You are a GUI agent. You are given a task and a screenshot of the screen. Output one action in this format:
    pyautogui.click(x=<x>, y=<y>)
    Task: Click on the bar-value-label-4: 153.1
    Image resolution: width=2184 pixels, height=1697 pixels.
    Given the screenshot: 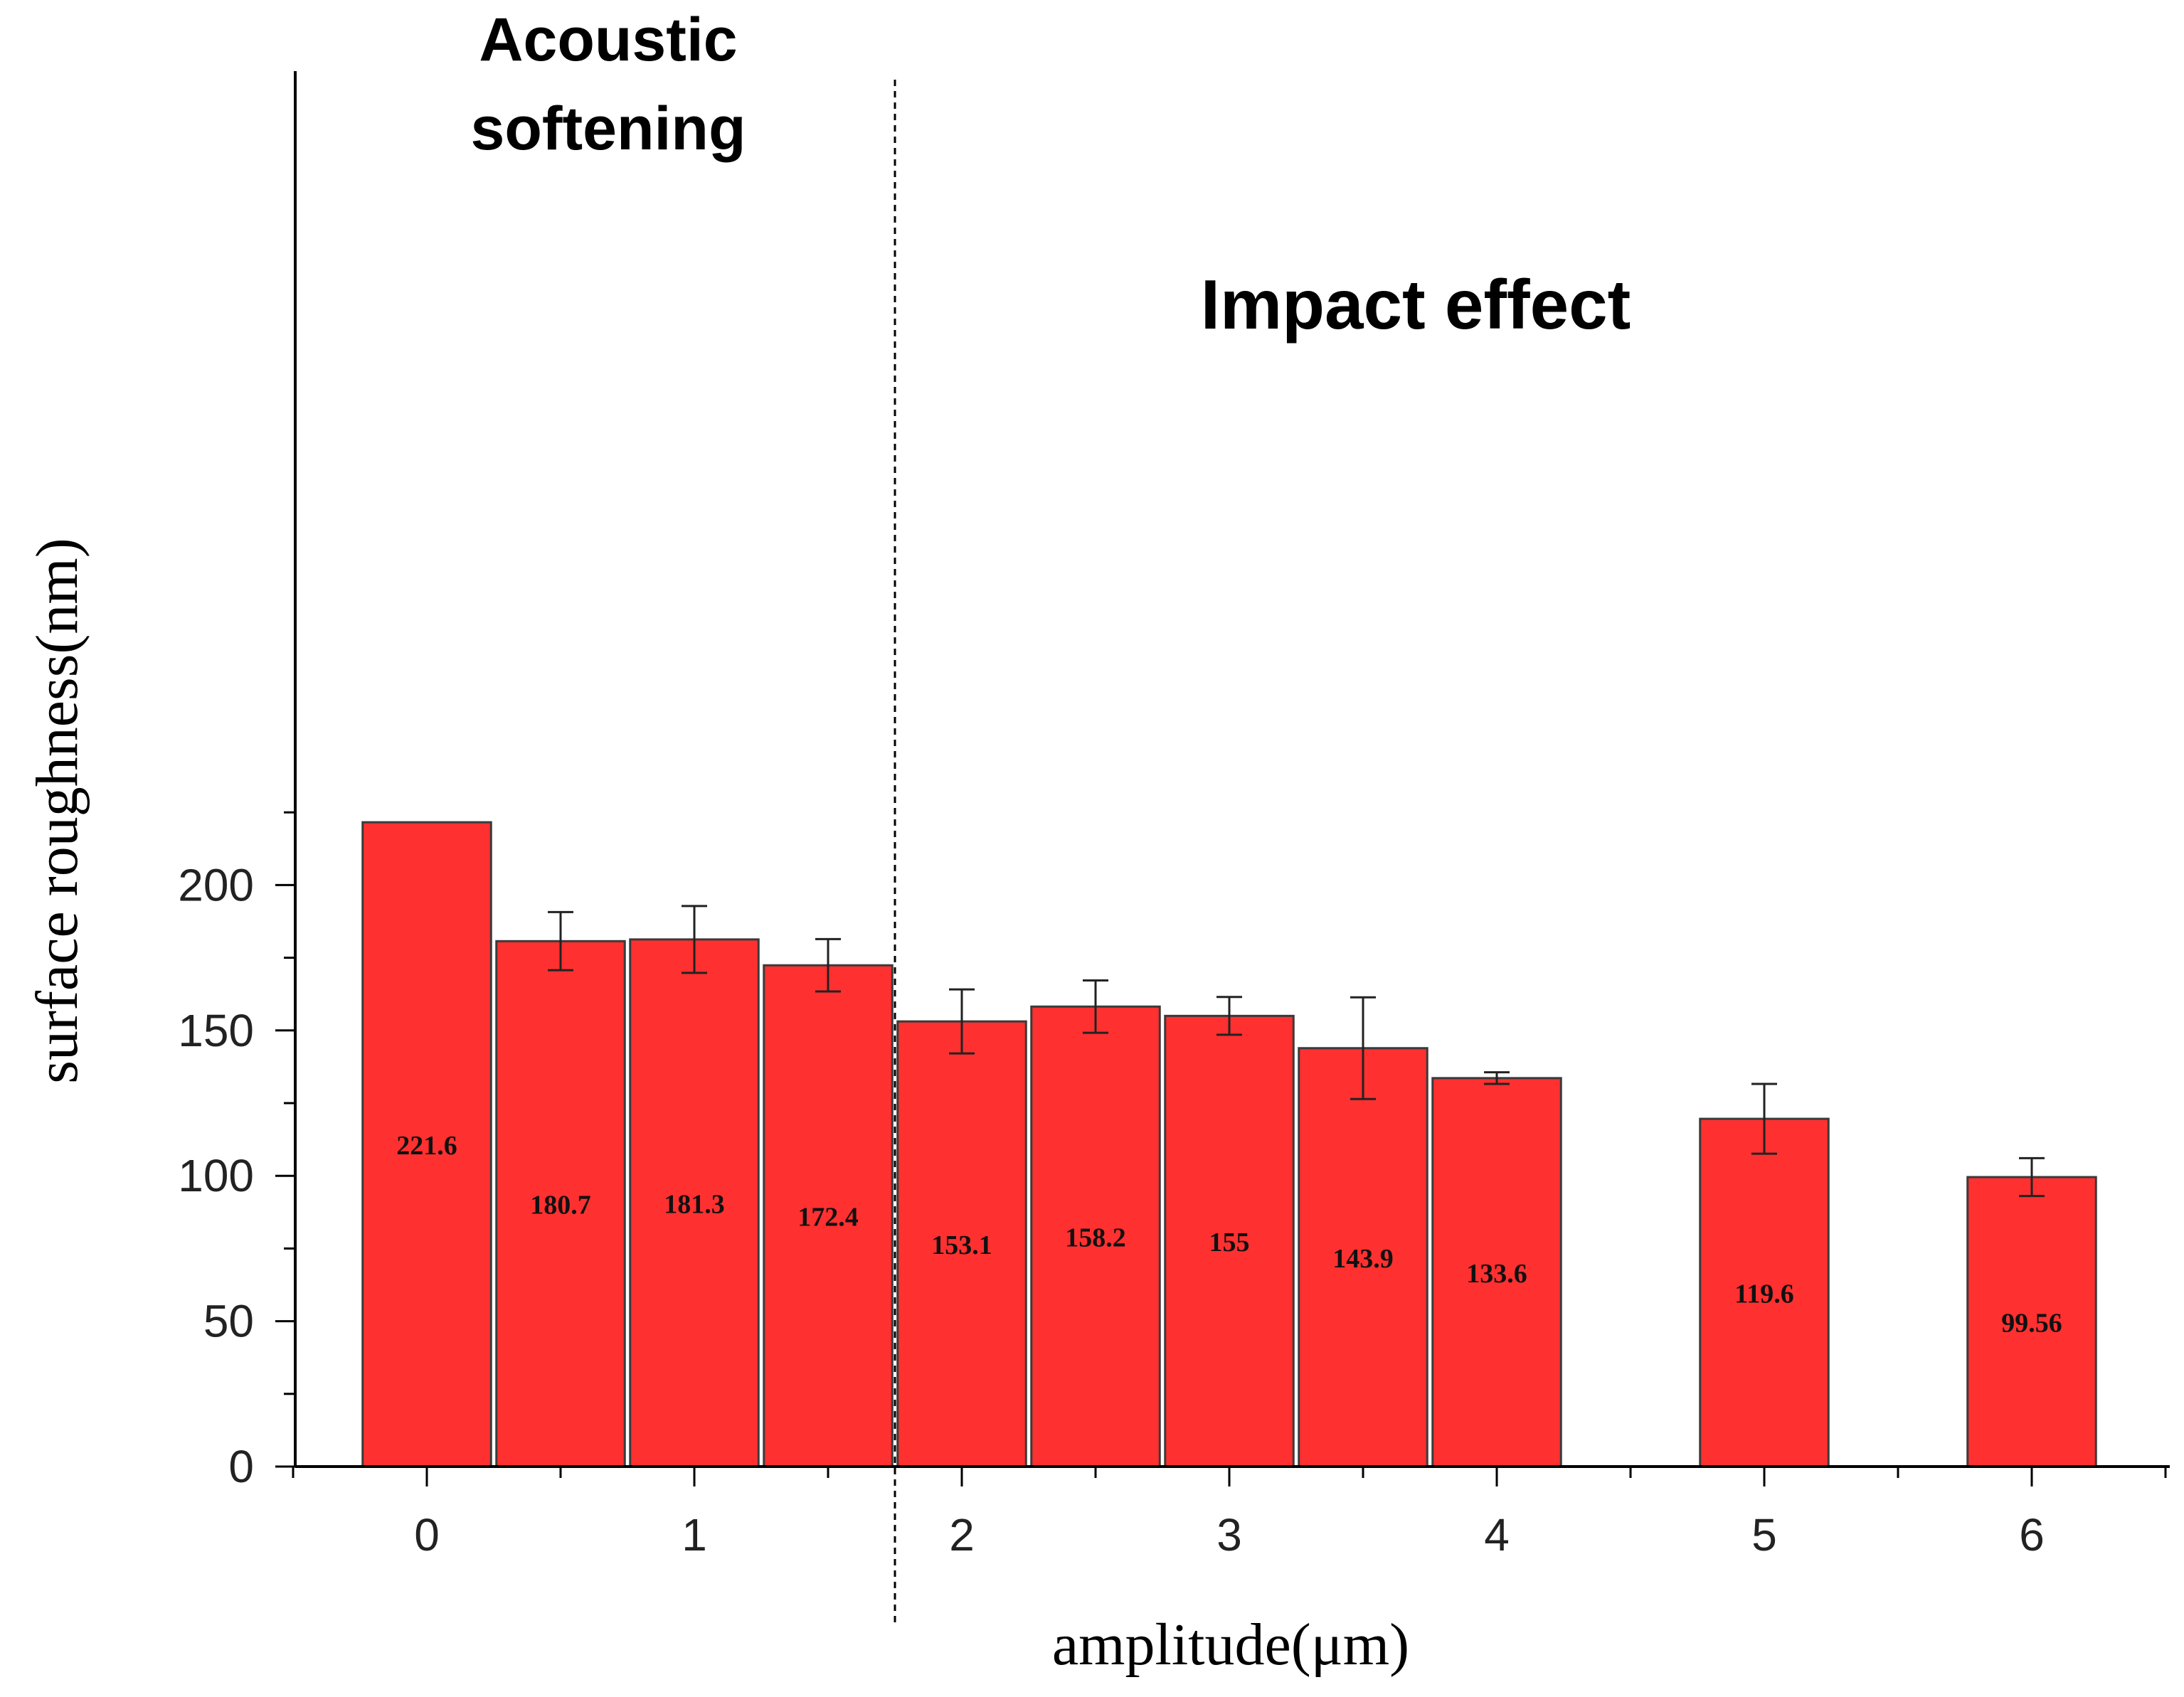 What is the action you would take?
    pyautogui.click(x=961, y=1245)
    